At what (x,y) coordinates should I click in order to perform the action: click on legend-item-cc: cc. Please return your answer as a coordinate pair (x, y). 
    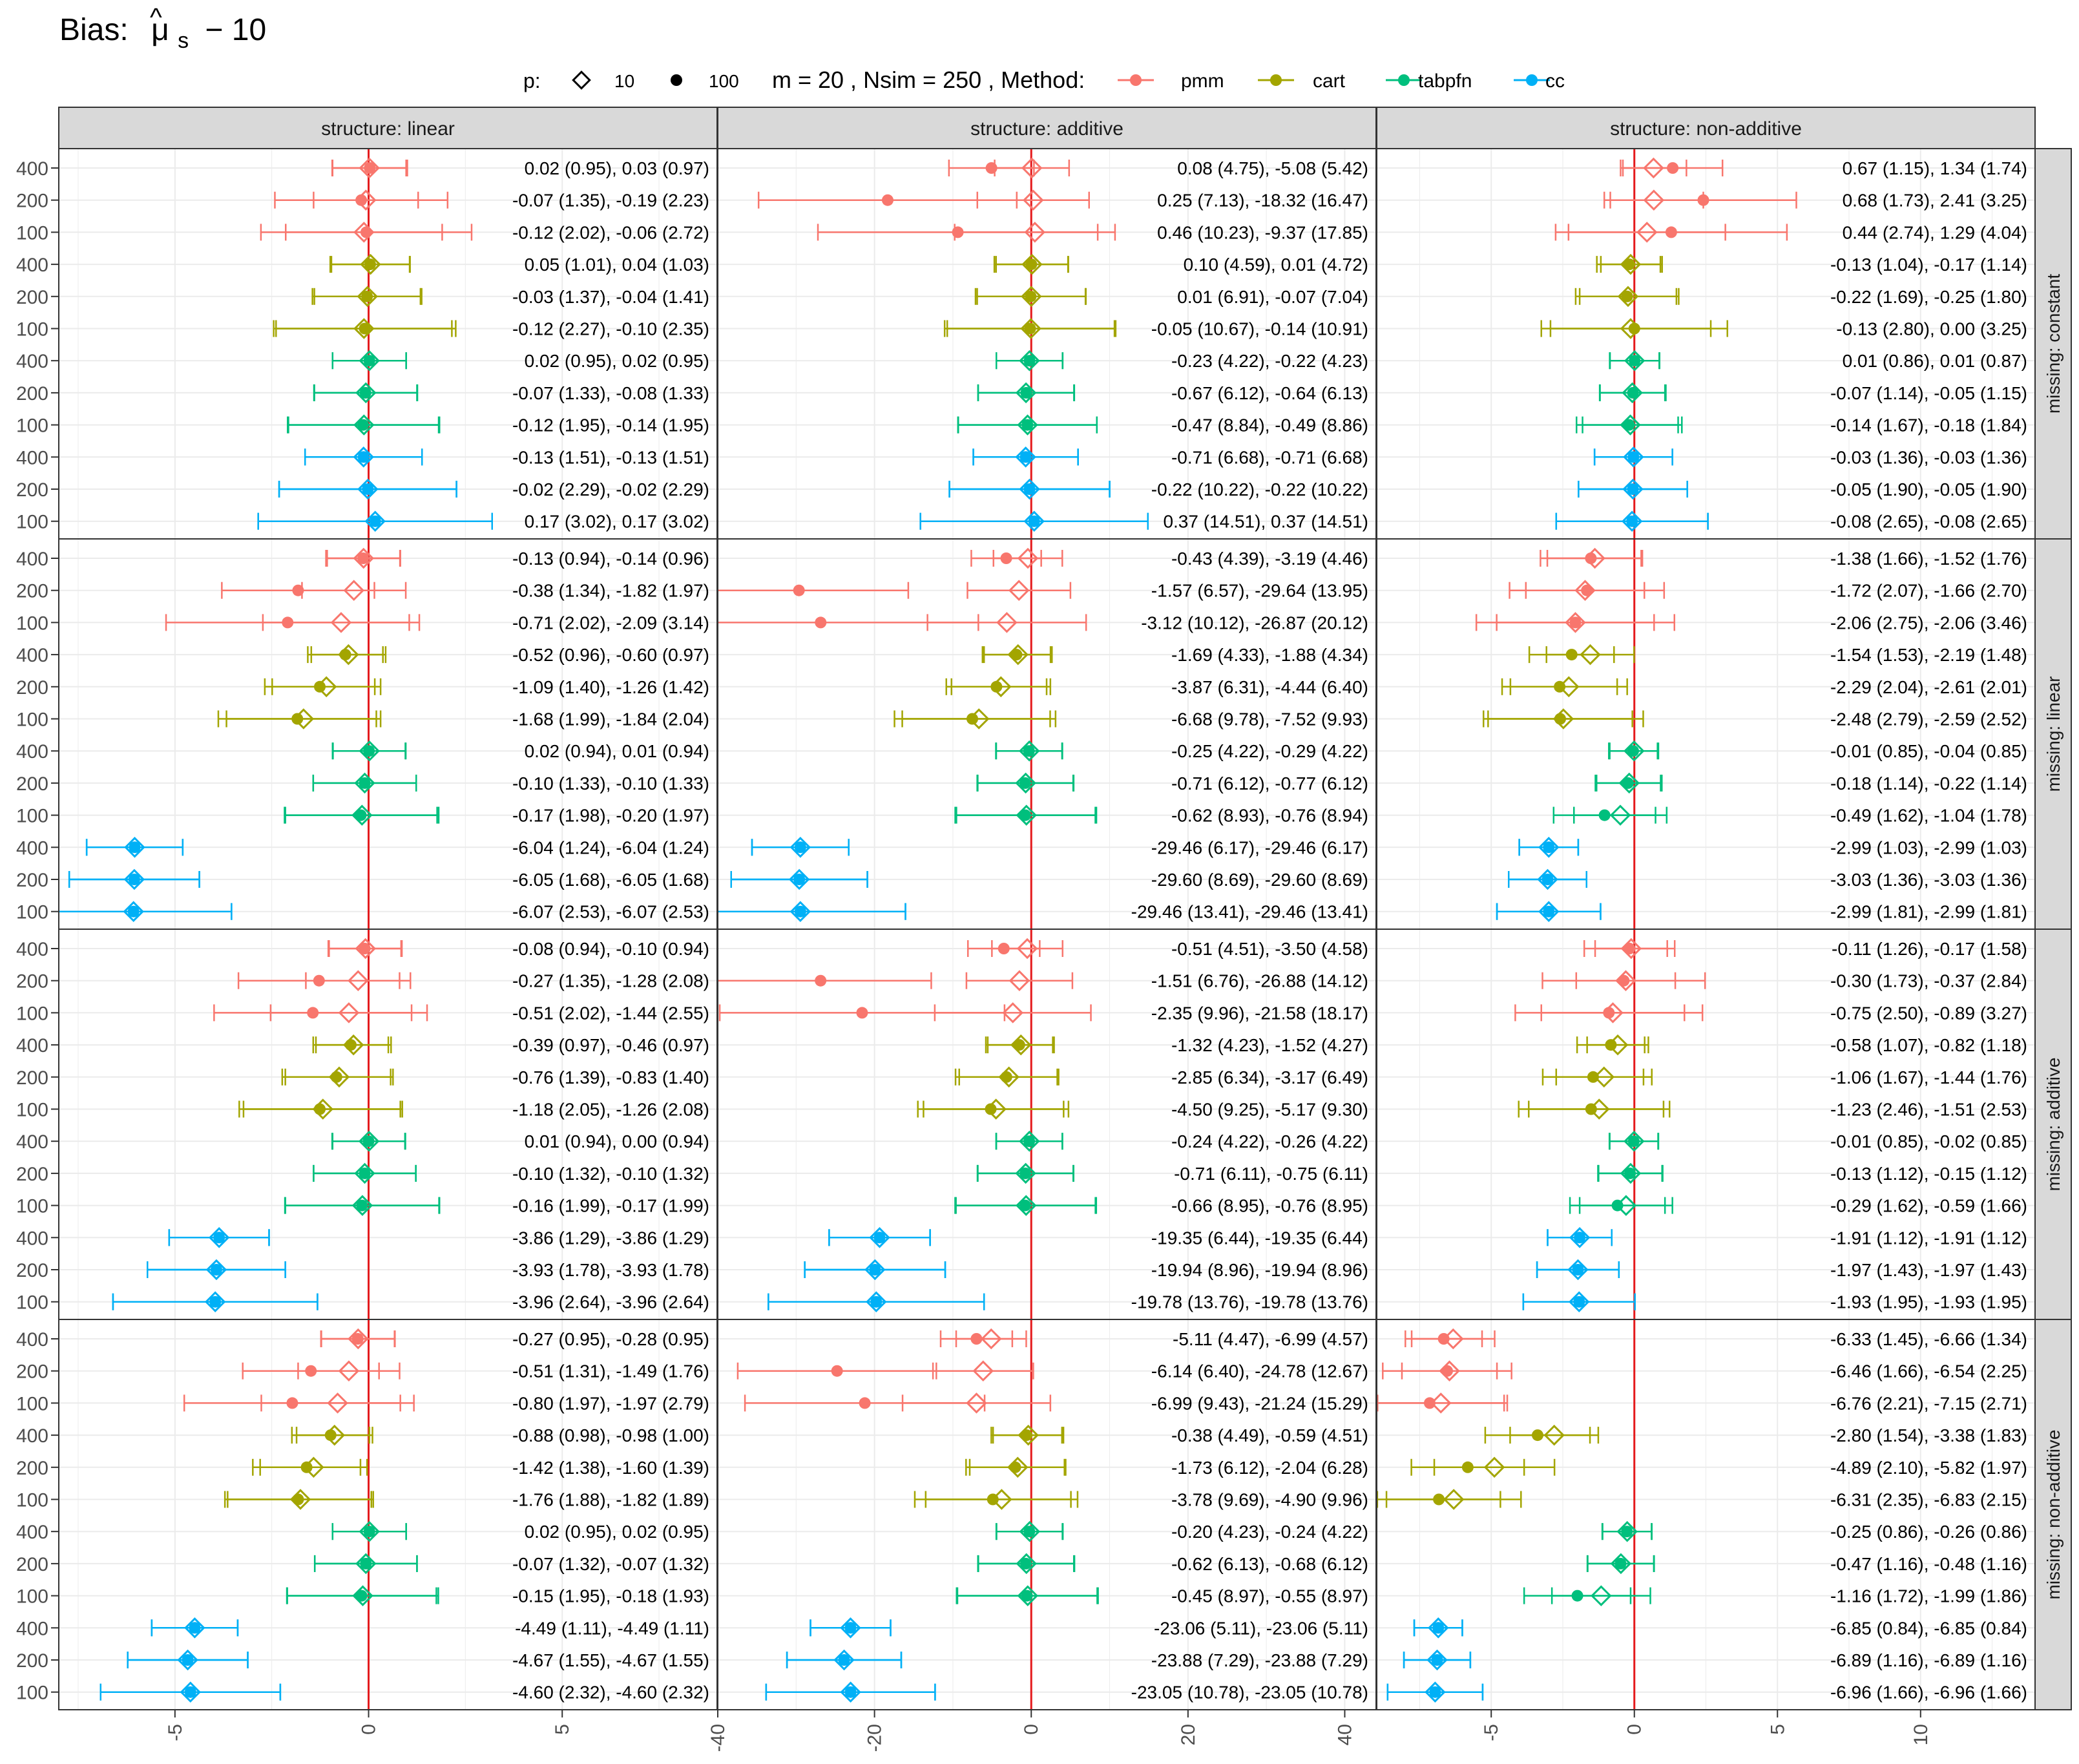
    Looking at the image, I should click on (1539, 81).